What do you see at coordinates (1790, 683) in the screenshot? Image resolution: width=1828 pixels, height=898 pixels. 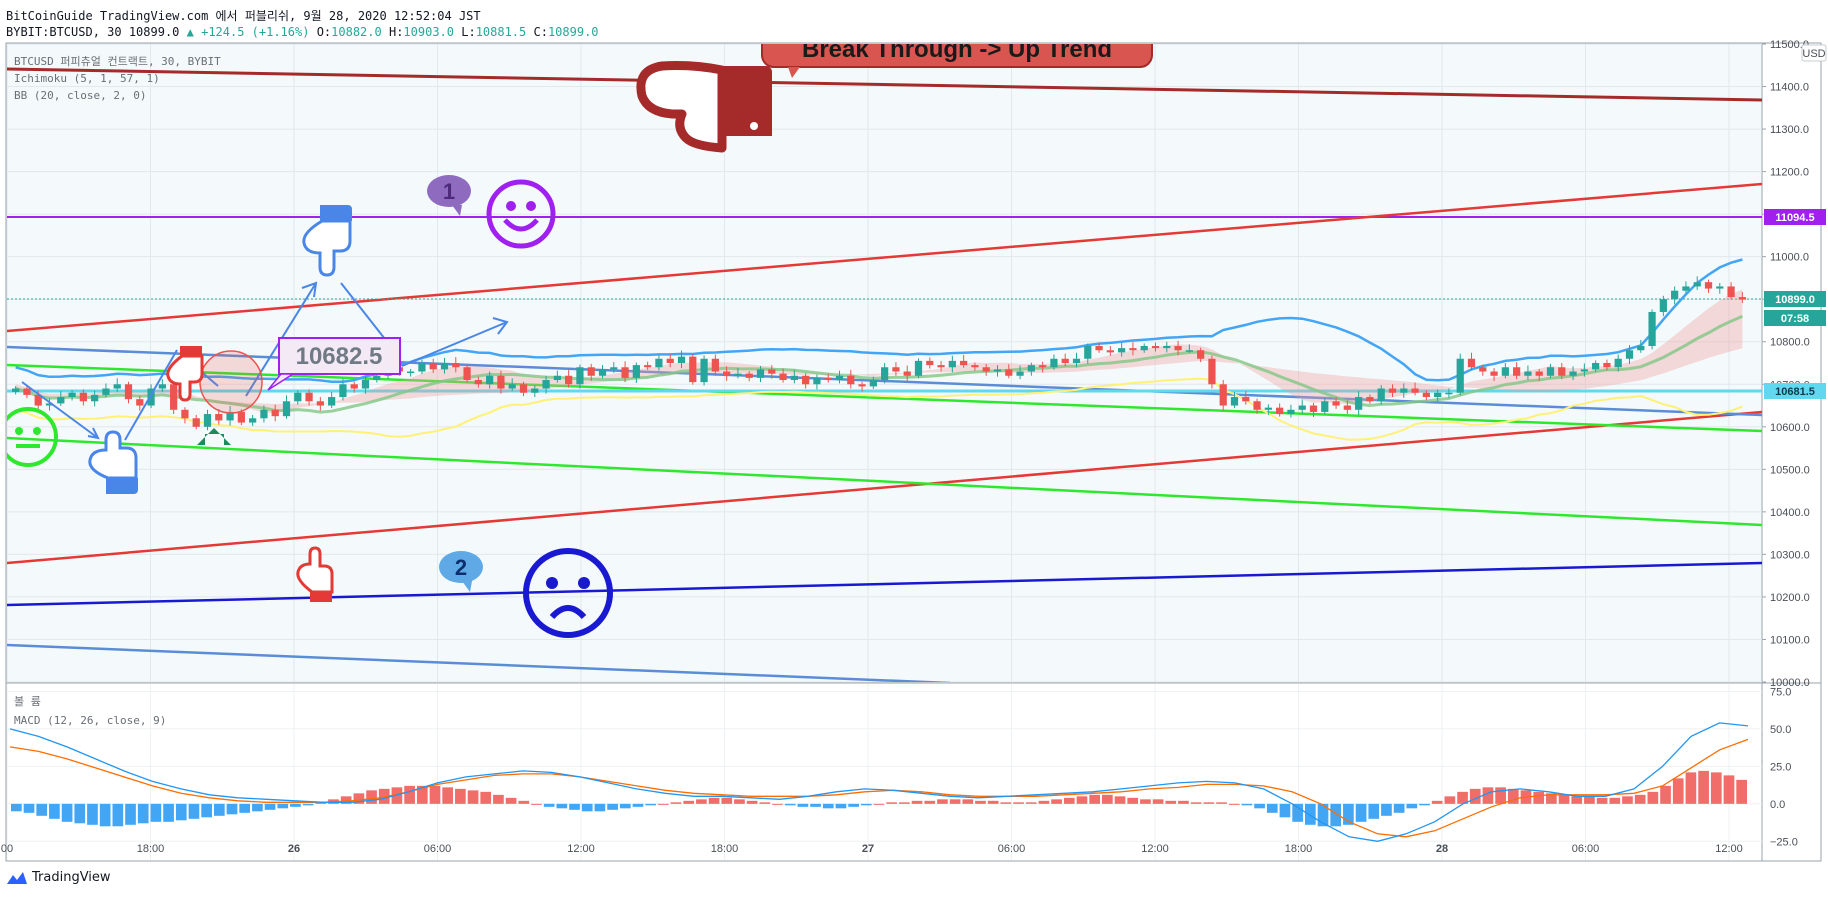 I see `y-tick-label: 10000.0` at bounding box center [1790, 683].